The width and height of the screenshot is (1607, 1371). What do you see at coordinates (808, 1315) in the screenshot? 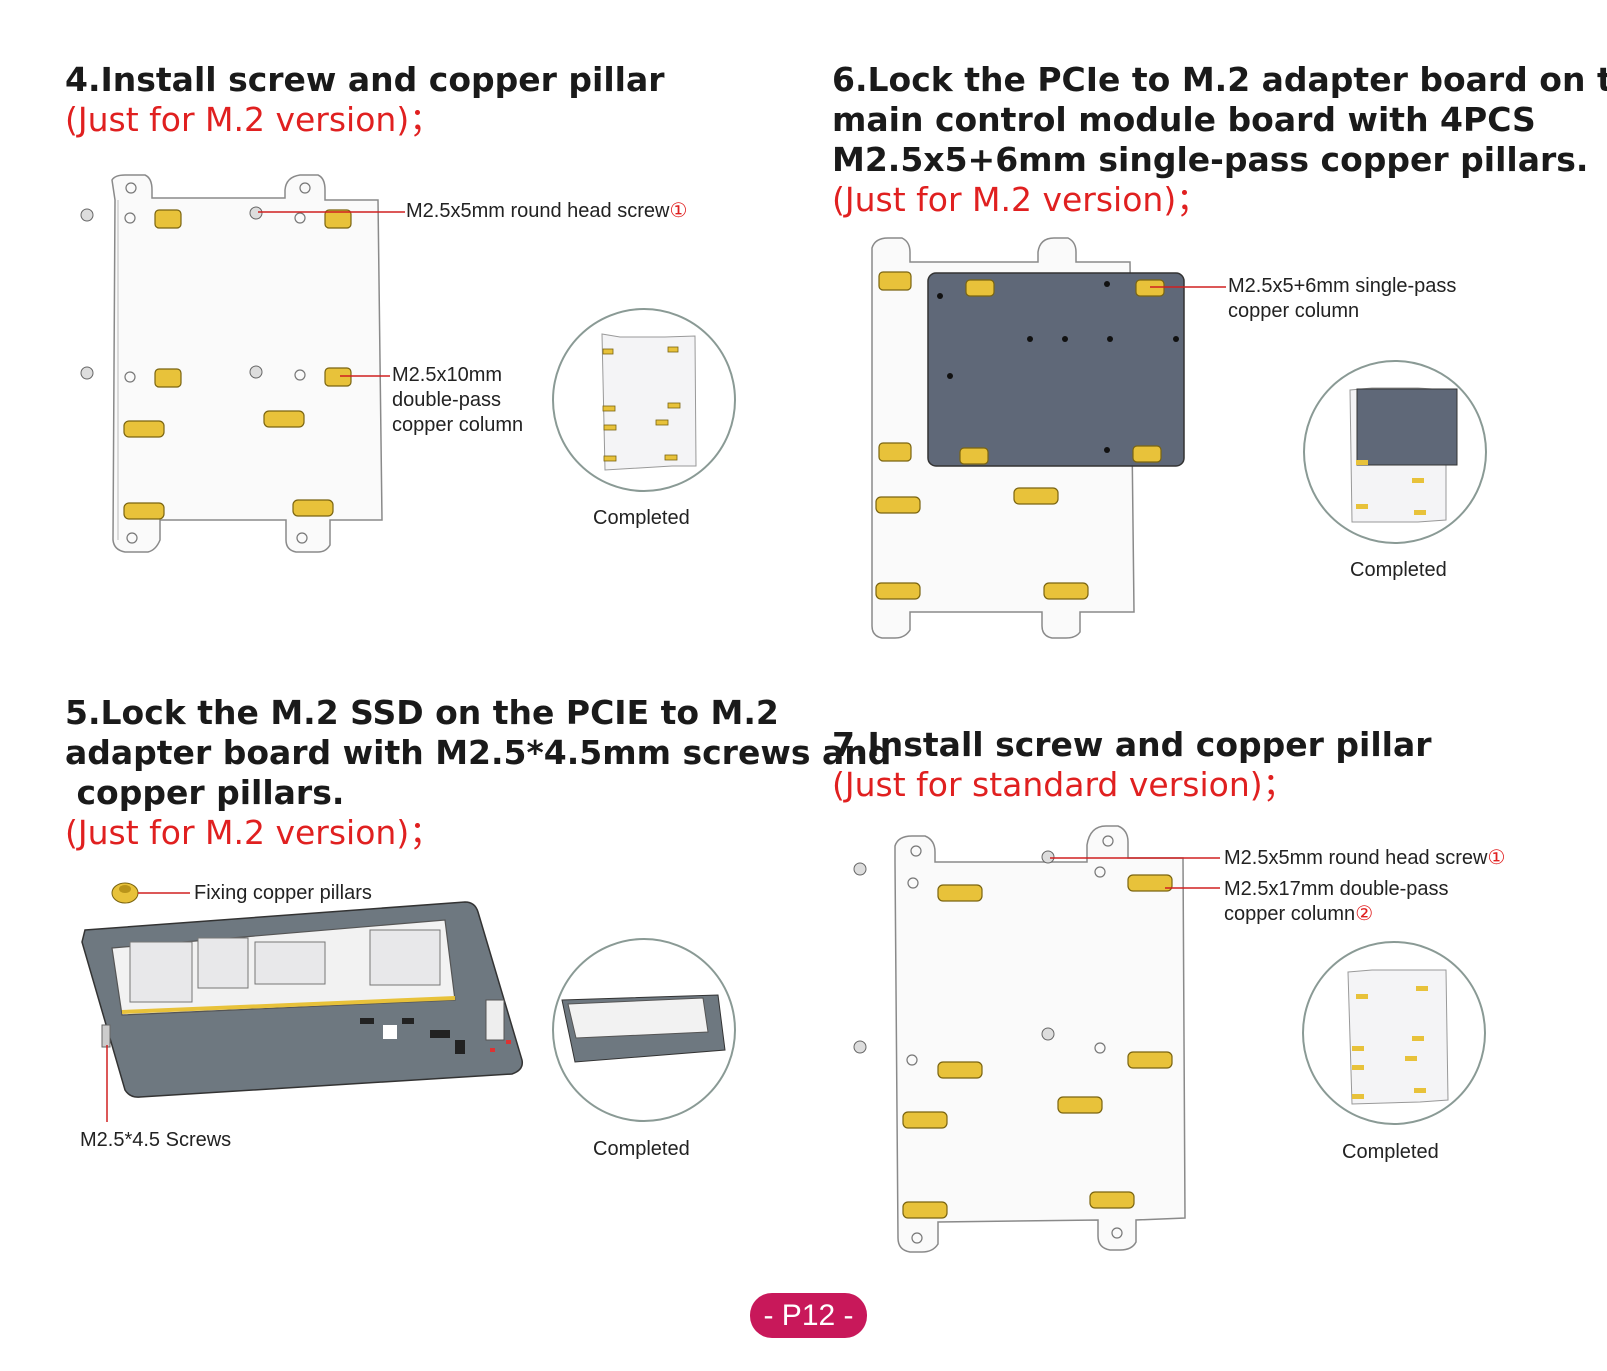
I see `page-number-badge: - P12 -` at bounding box center [808, 1315].